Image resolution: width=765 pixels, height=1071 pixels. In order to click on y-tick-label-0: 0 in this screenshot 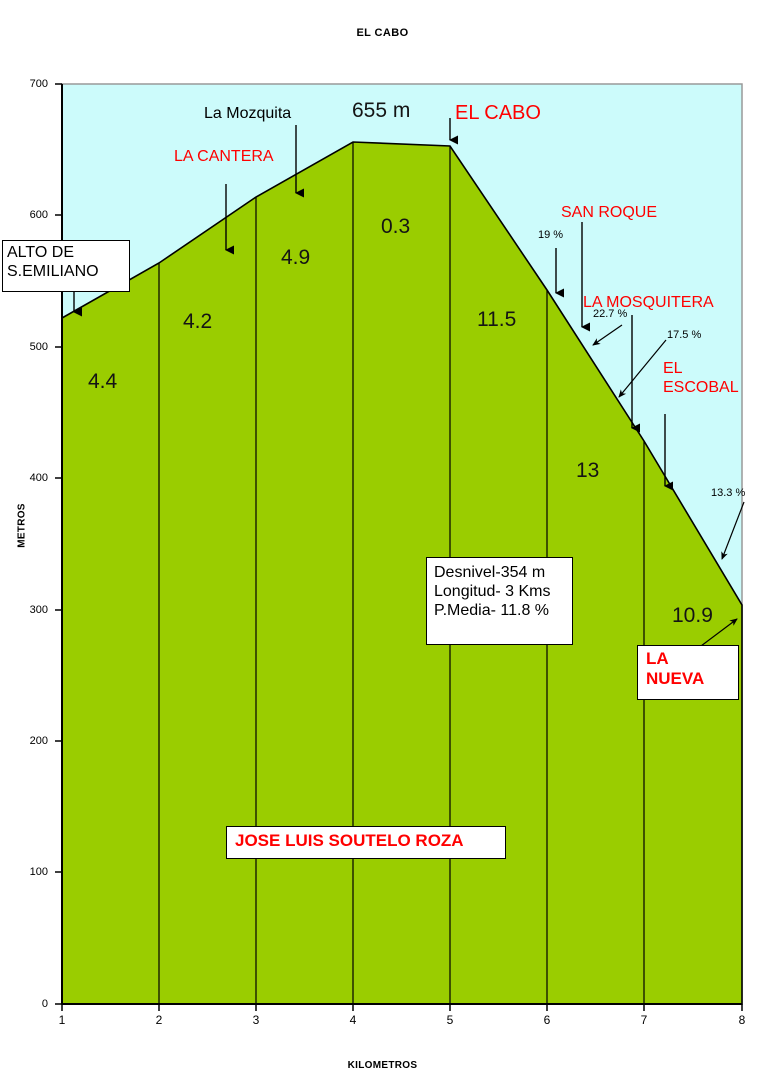, I will do `click(44, 1004)`.